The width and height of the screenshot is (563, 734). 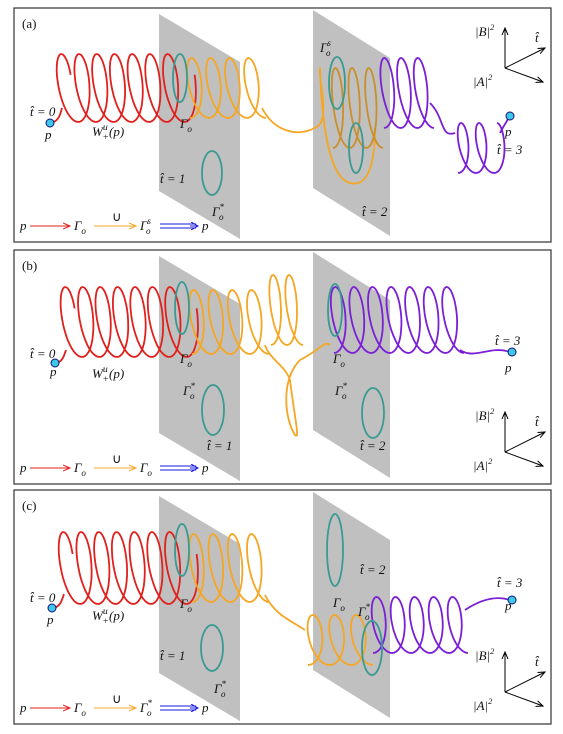 What do you see at coordinates (367, 607) in the screenshot?
I see `gamma-star2-sup: *` at bounding box center [367, 607].